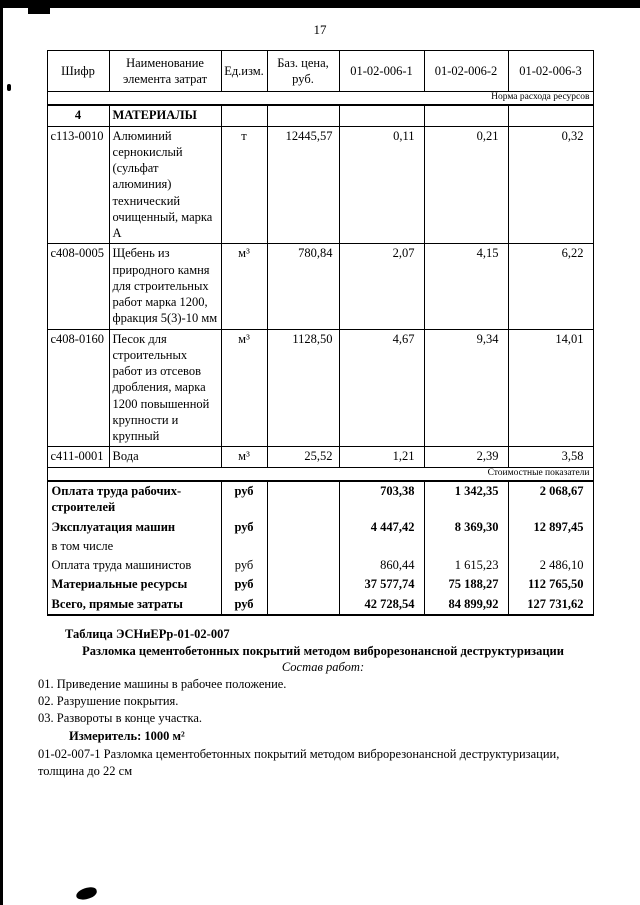 The height and width of the screenshot is (905, 640). I want to click on work-item: 02. Разрушение покрытия., so click(108, 700).